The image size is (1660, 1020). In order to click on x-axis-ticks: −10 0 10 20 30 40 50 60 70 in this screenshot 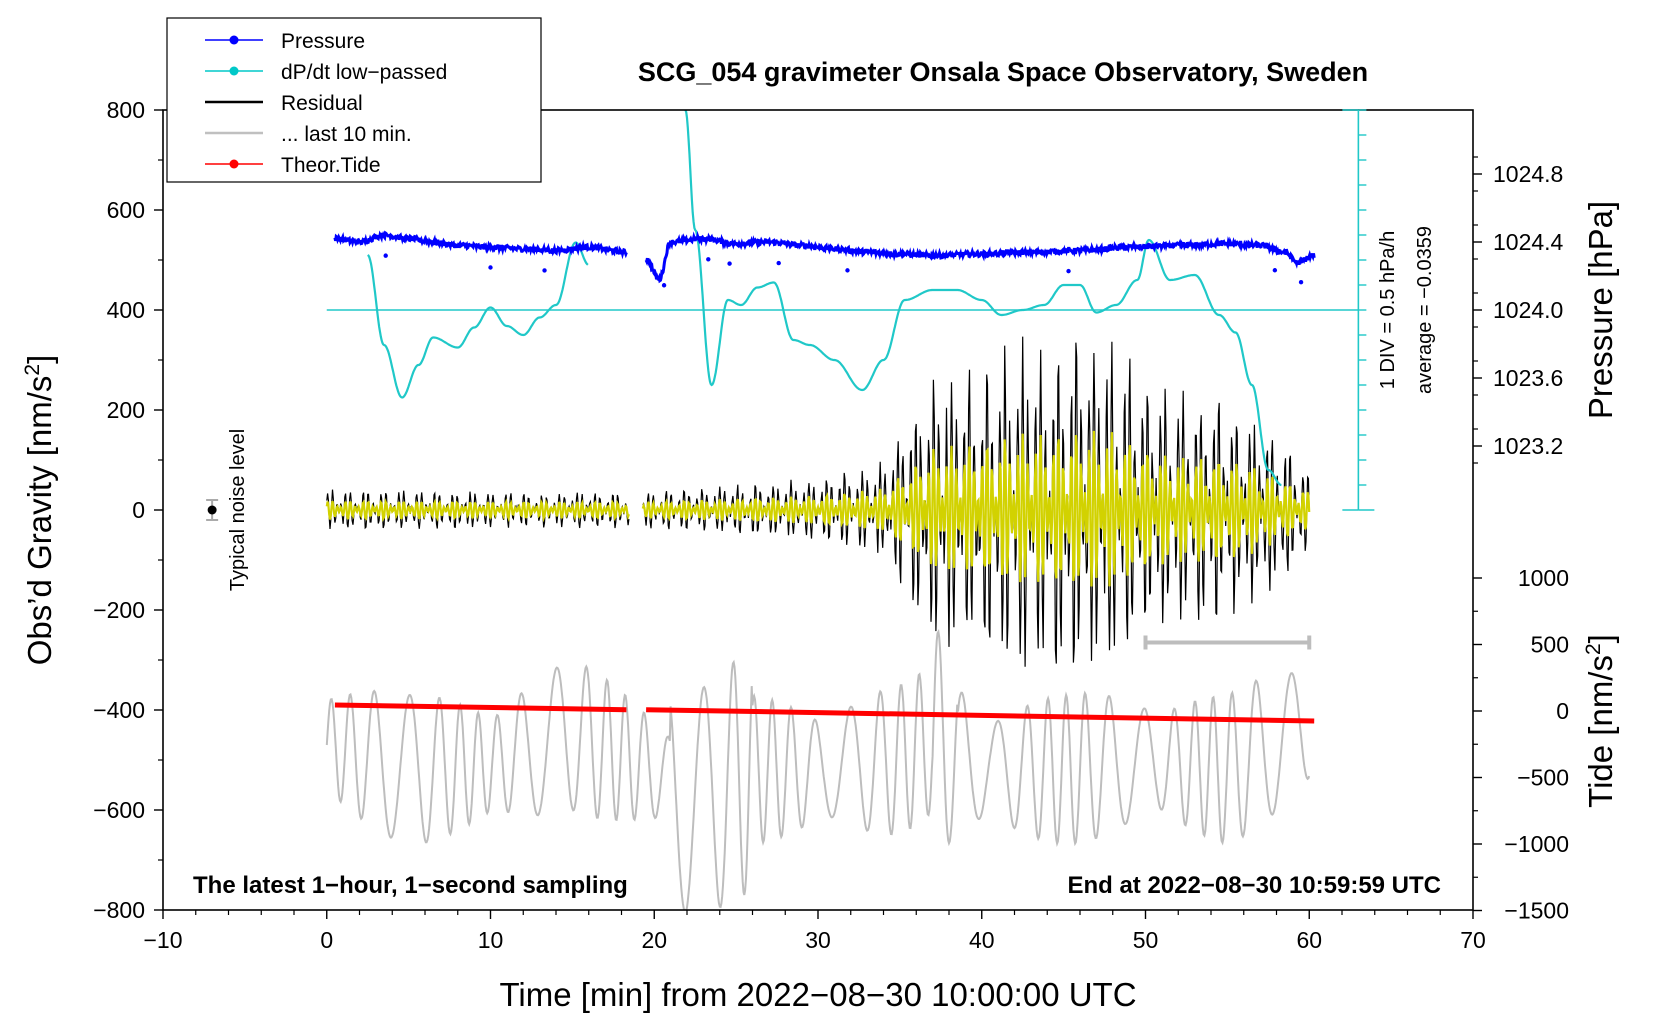, I will do `click(814, 931)`.